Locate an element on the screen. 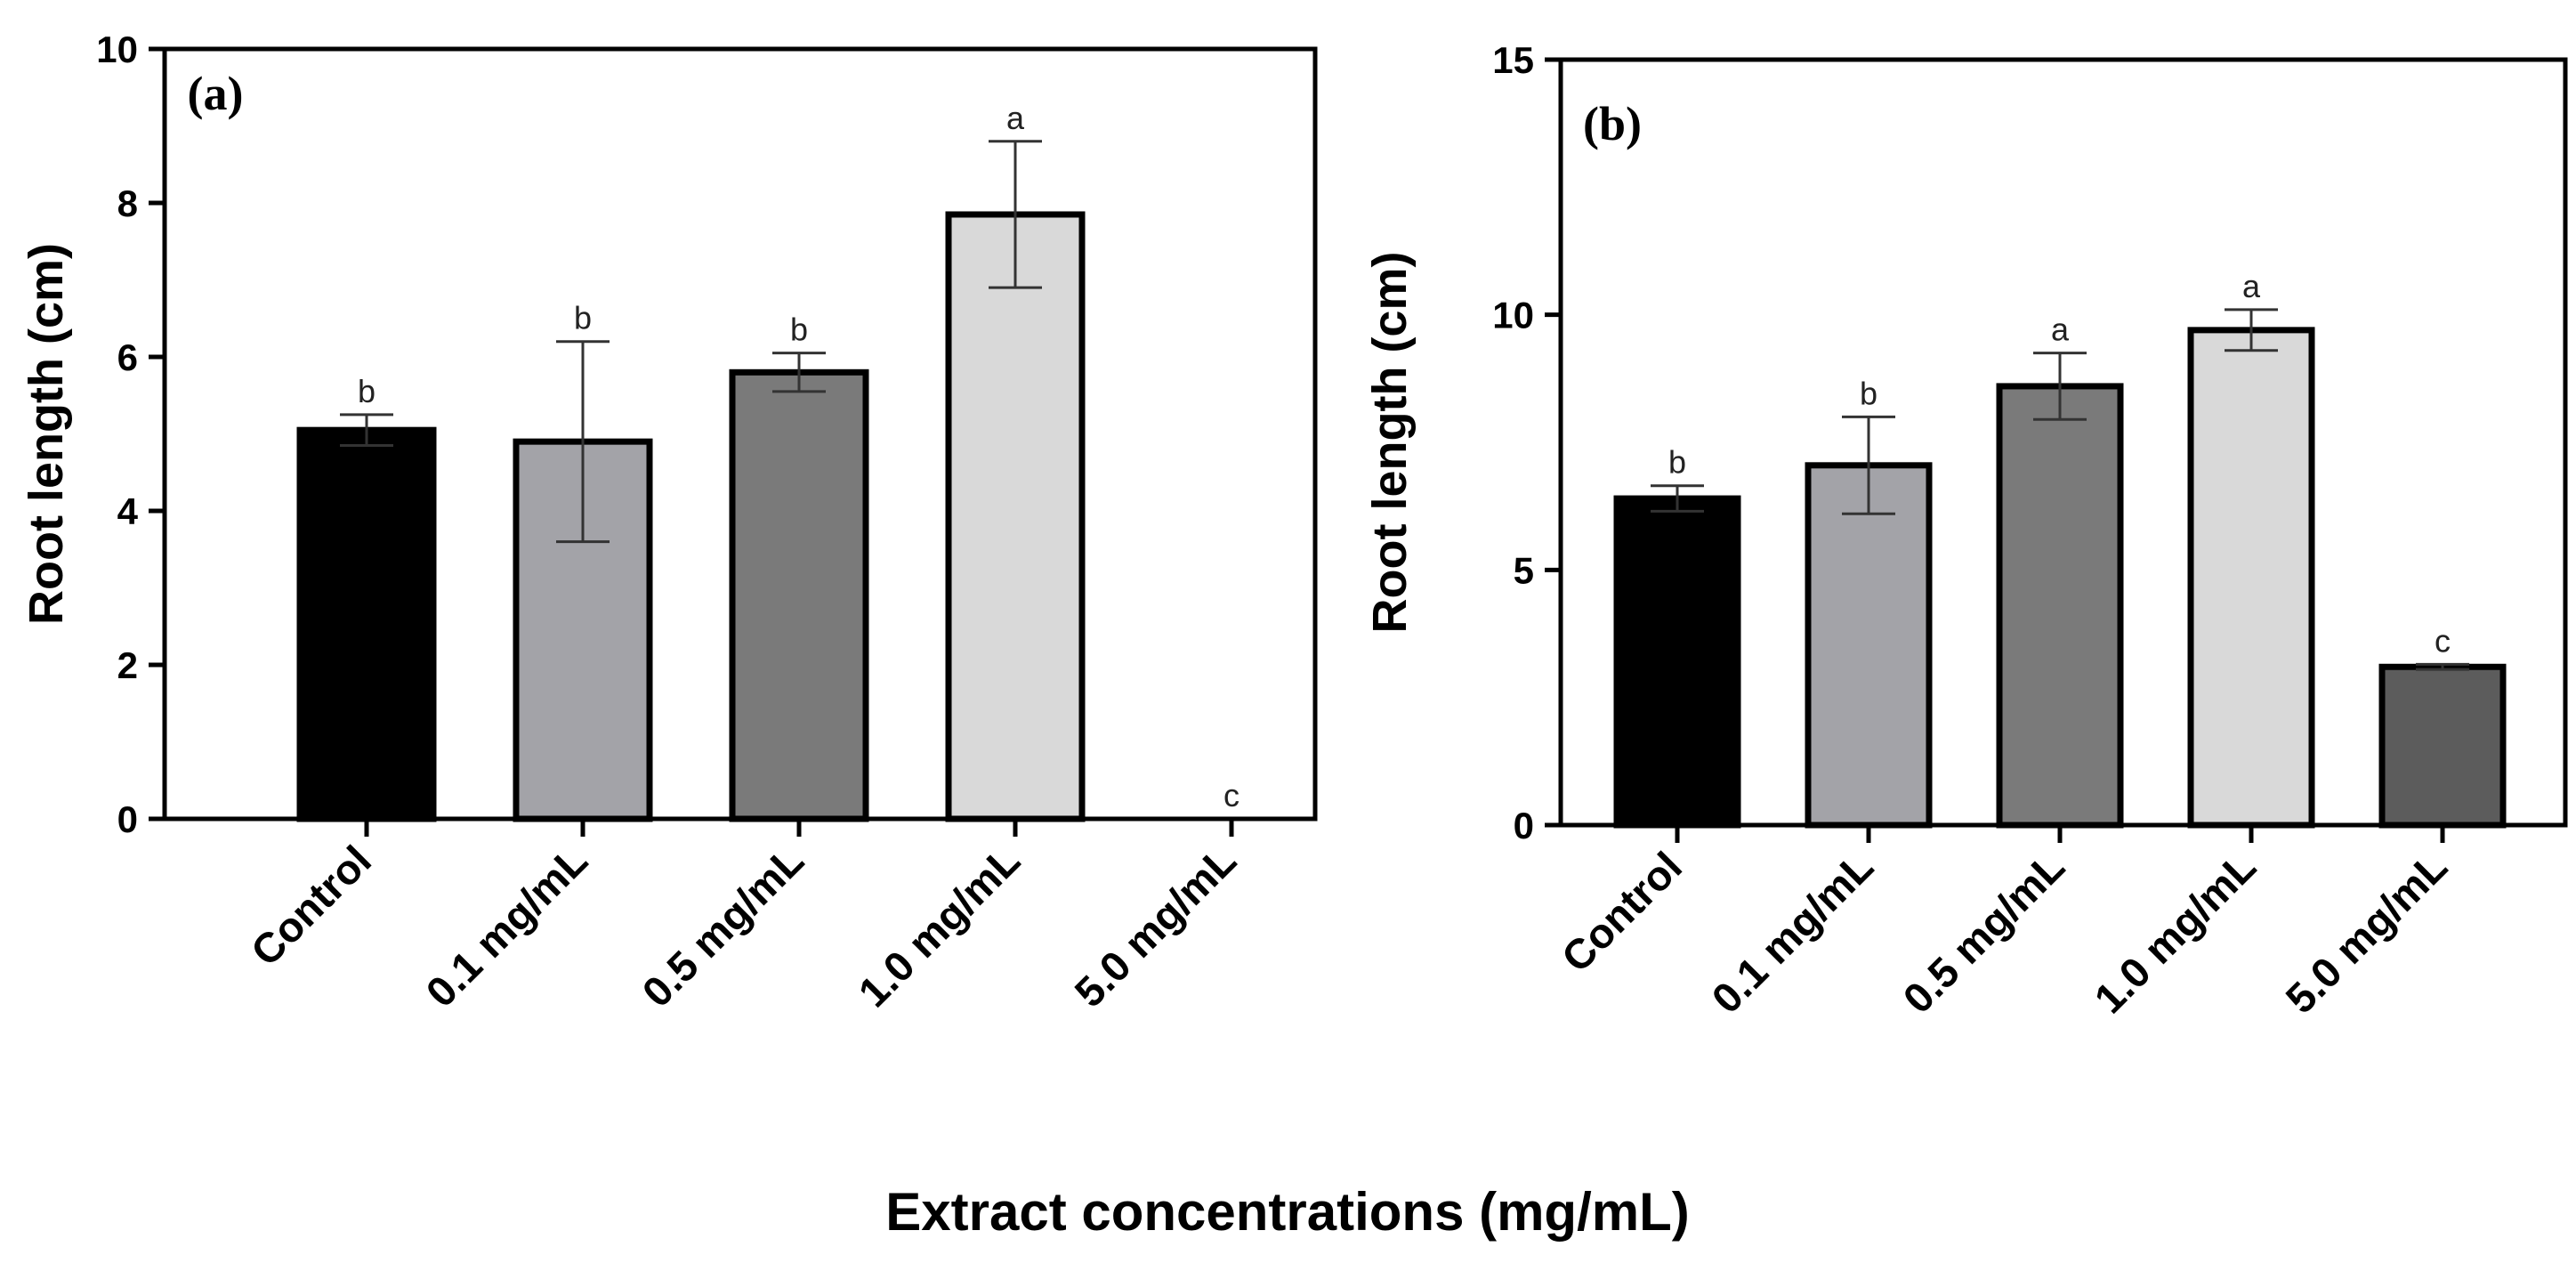 The width and height of the screenshot is (2576, 1271). y-tick-label-b-0: 0 is located at coordinates (1524, 825).